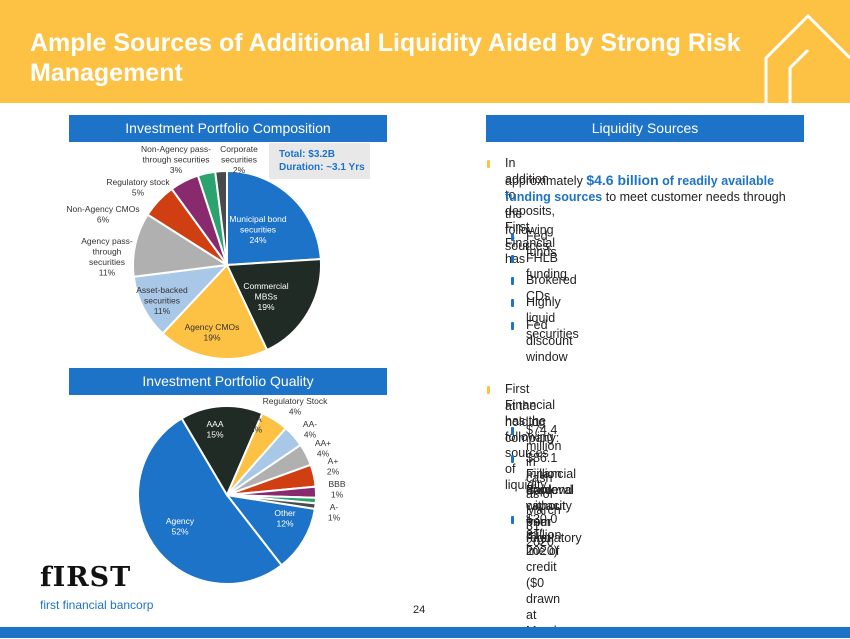 The height and width of the screenshot is (639, 850). I want to click on composition-heading: Investment Portfolio Composition, so click(228, 128).